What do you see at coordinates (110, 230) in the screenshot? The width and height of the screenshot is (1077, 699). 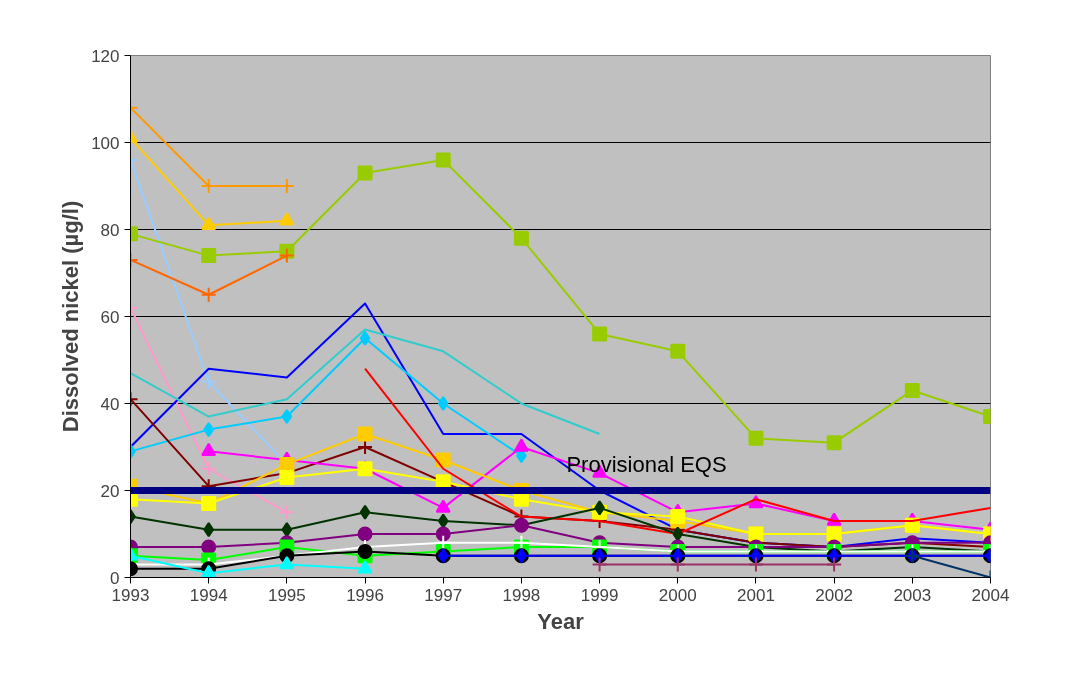 I see `y-tick-label: 80` at bounding box center [110, 230].